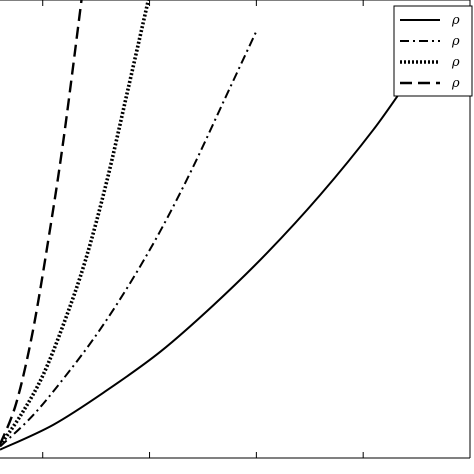 Image resolution: width=474 pixels, height=474 pixels. What do you see at coordinates (455, 41) in the screenshot?
I see `legend-label-1: ρ` at bounding box center [455, 41].